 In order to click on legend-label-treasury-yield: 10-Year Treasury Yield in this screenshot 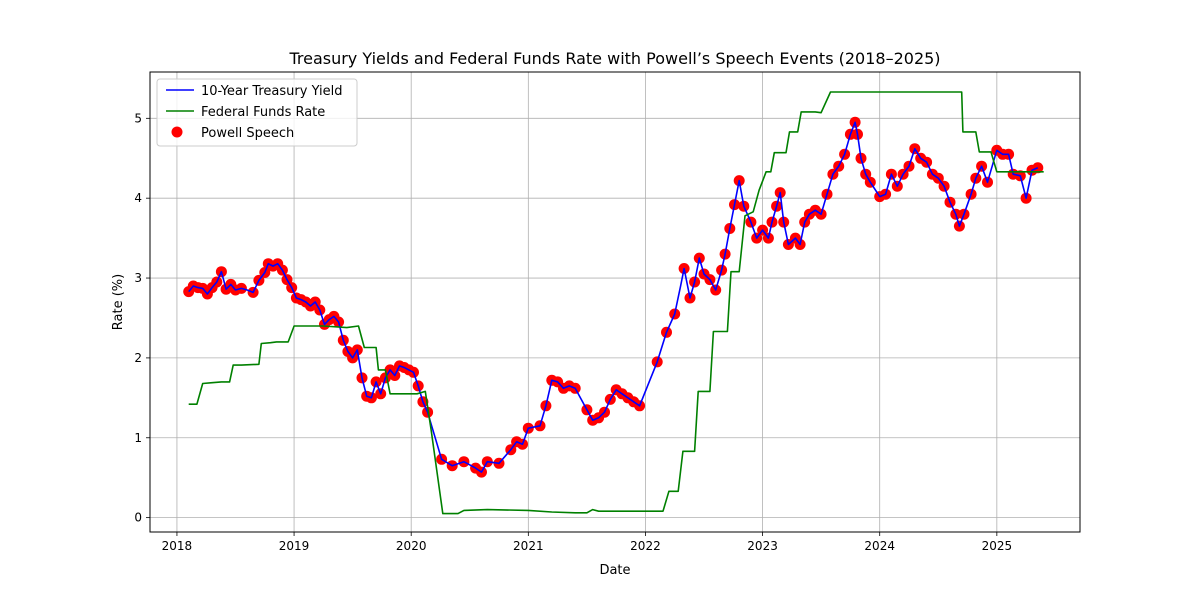, I will do `click(272, 91)`.